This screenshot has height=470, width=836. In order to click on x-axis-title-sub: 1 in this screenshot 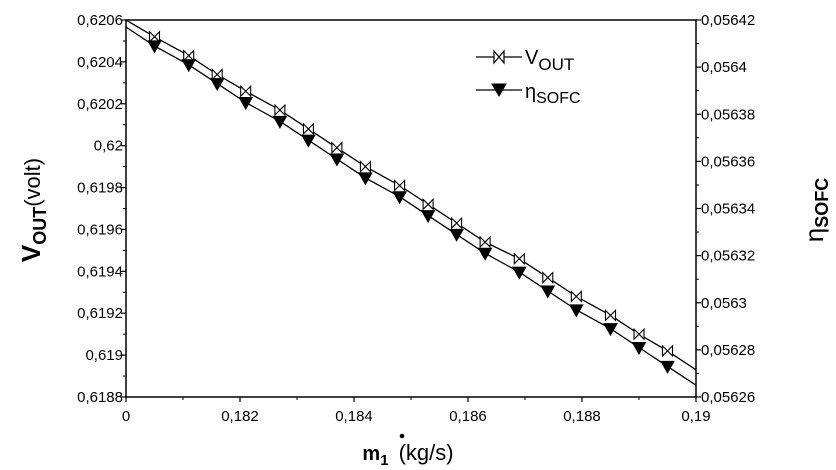, I will do `click(384, 460)`.